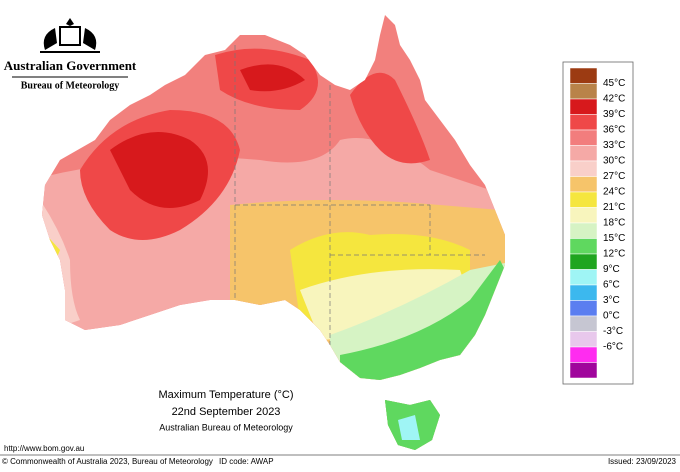 This screenshot has height=472, width=680. I want to click on legend-label: 33°C, so click(614, 145).